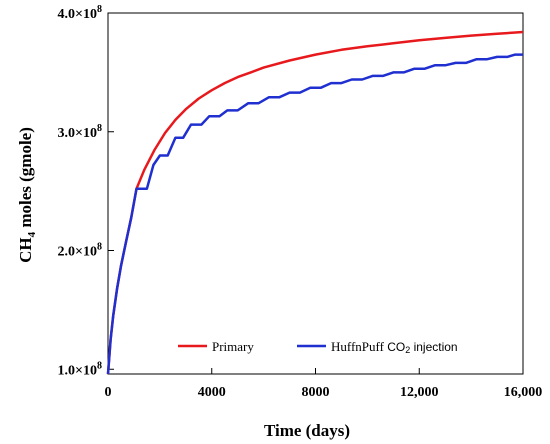 This screenshot has width=550, height=444. I want to click on y-tick-label-base: 3.0×10, so click(77, 133).